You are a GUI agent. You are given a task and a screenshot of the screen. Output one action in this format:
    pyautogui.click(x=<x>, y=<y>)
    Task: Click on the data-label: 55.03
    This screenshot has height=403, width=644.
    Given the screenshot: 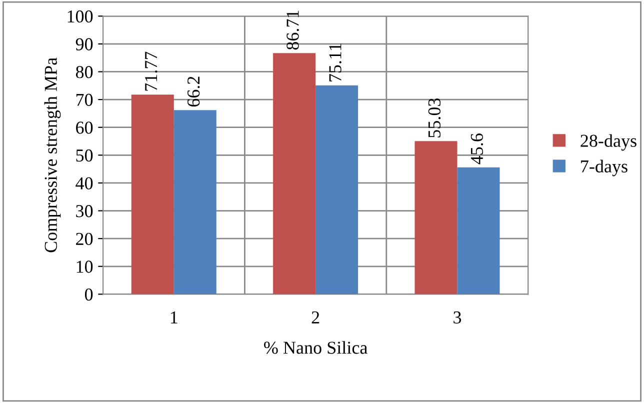 What is the action you would take?
    pyautogui.click(x=434, y=118)
    